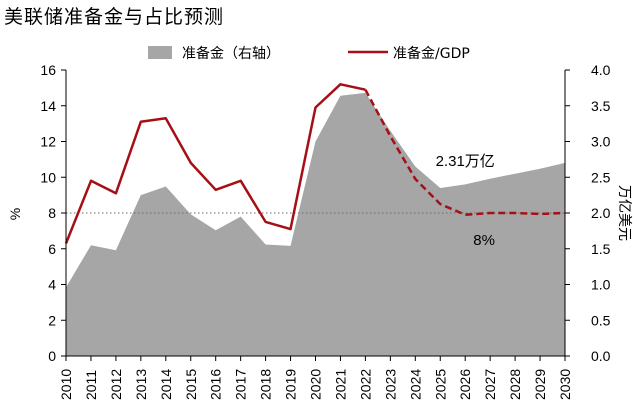 Image resolution: width=637 pixels, height=408 pixels. I want to click on right-axis-label: 万亿美元, so click(624, 213).